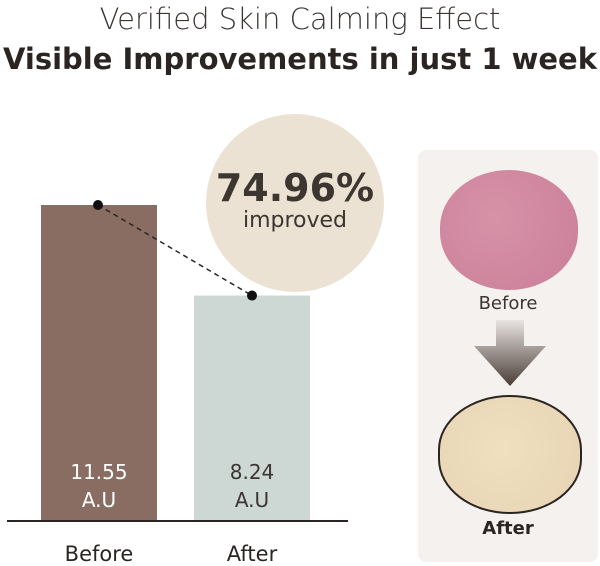 The image size is (600, 566). What do you see at coordinates (510, 353) in the screenshot?
I see `arrow-down-icon` at bounding box center [510, 353].